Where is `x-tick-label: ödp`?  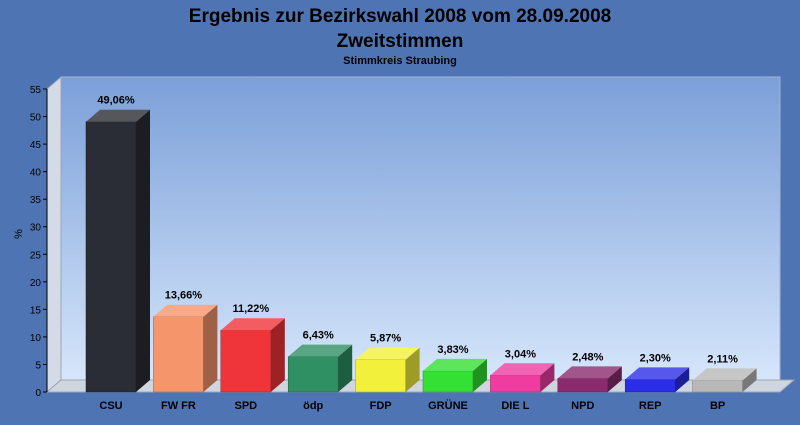 x-tick-label: ödp is located at coordinates (313, 406).